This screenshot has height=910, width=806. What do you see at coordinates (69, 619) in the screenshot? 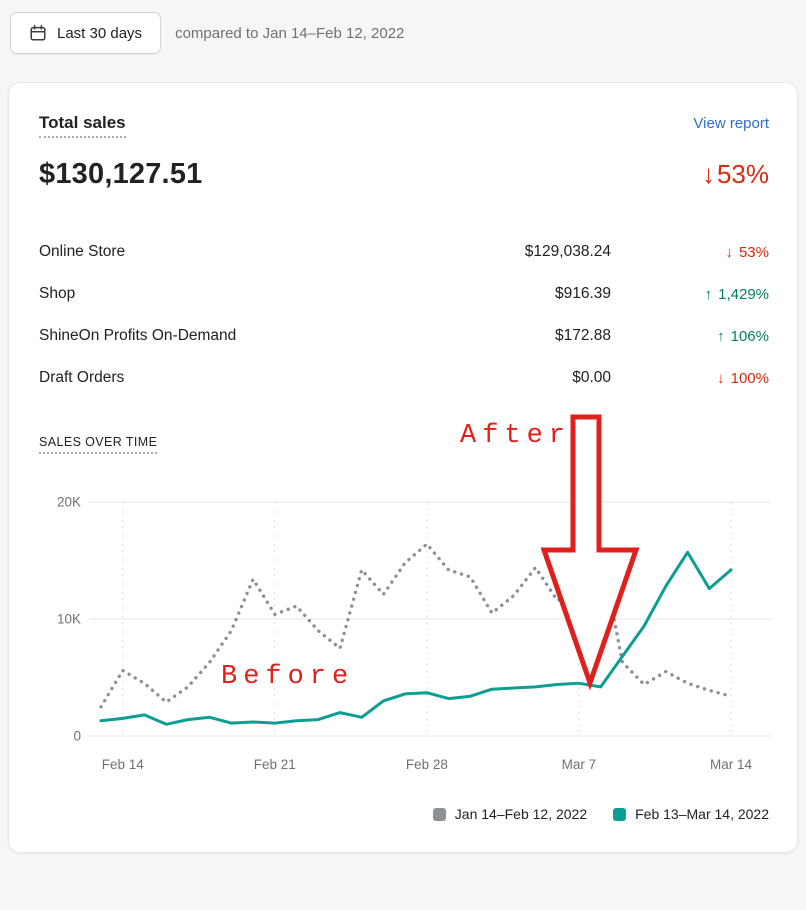
I see `svg-text: 10K` at bounding box center [69, 619].